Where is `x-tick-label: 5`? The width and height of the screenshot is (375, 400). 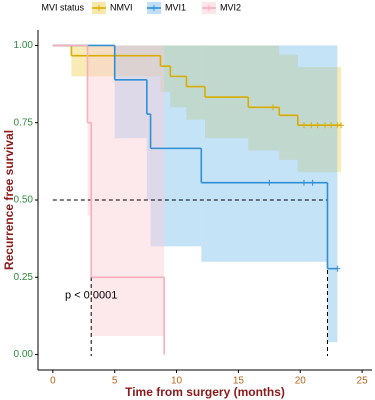 x-tick-label: 5 is located at coordinates (115, 381).